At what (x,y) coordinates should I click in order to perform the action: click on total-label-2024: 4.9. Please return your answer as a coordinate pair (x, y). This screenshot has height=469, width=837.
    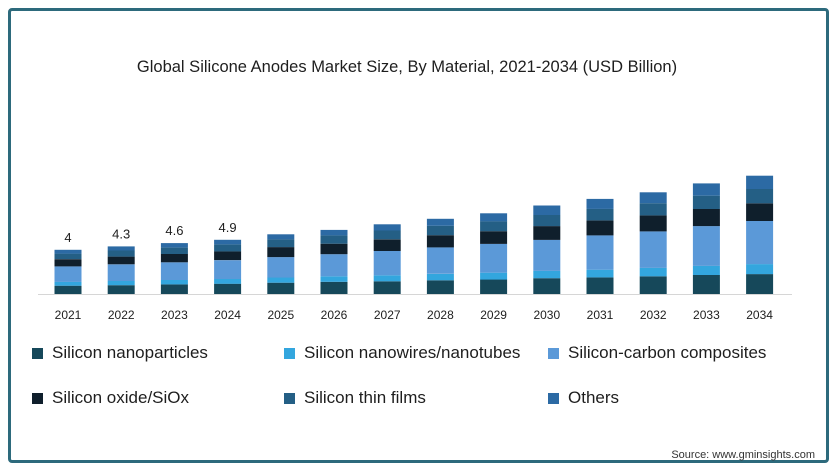
    Looking at the image, I should click on (228, 227).